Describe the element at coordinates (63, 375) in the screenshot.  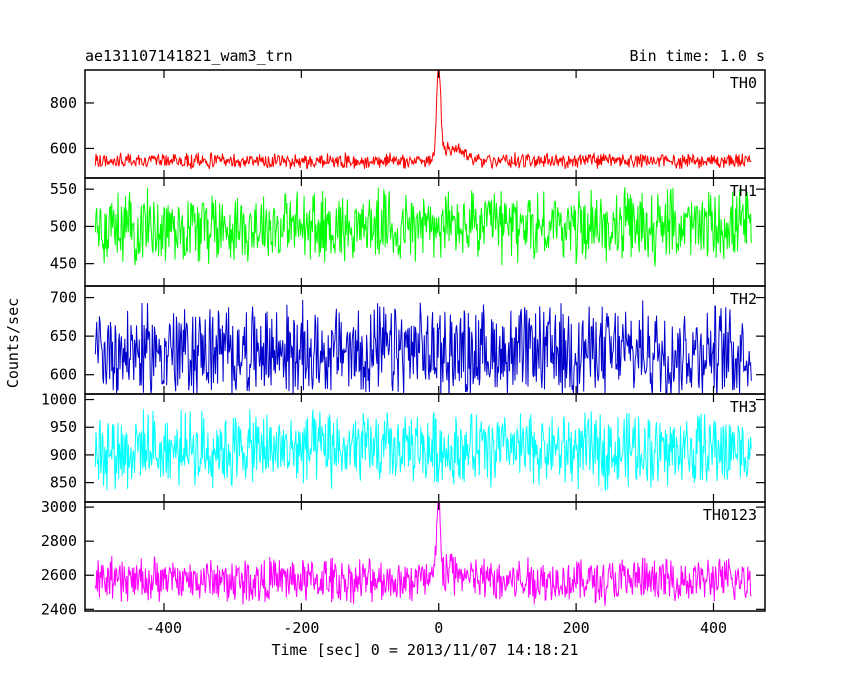
I see `y-tick-label-th2: 600` at that location.